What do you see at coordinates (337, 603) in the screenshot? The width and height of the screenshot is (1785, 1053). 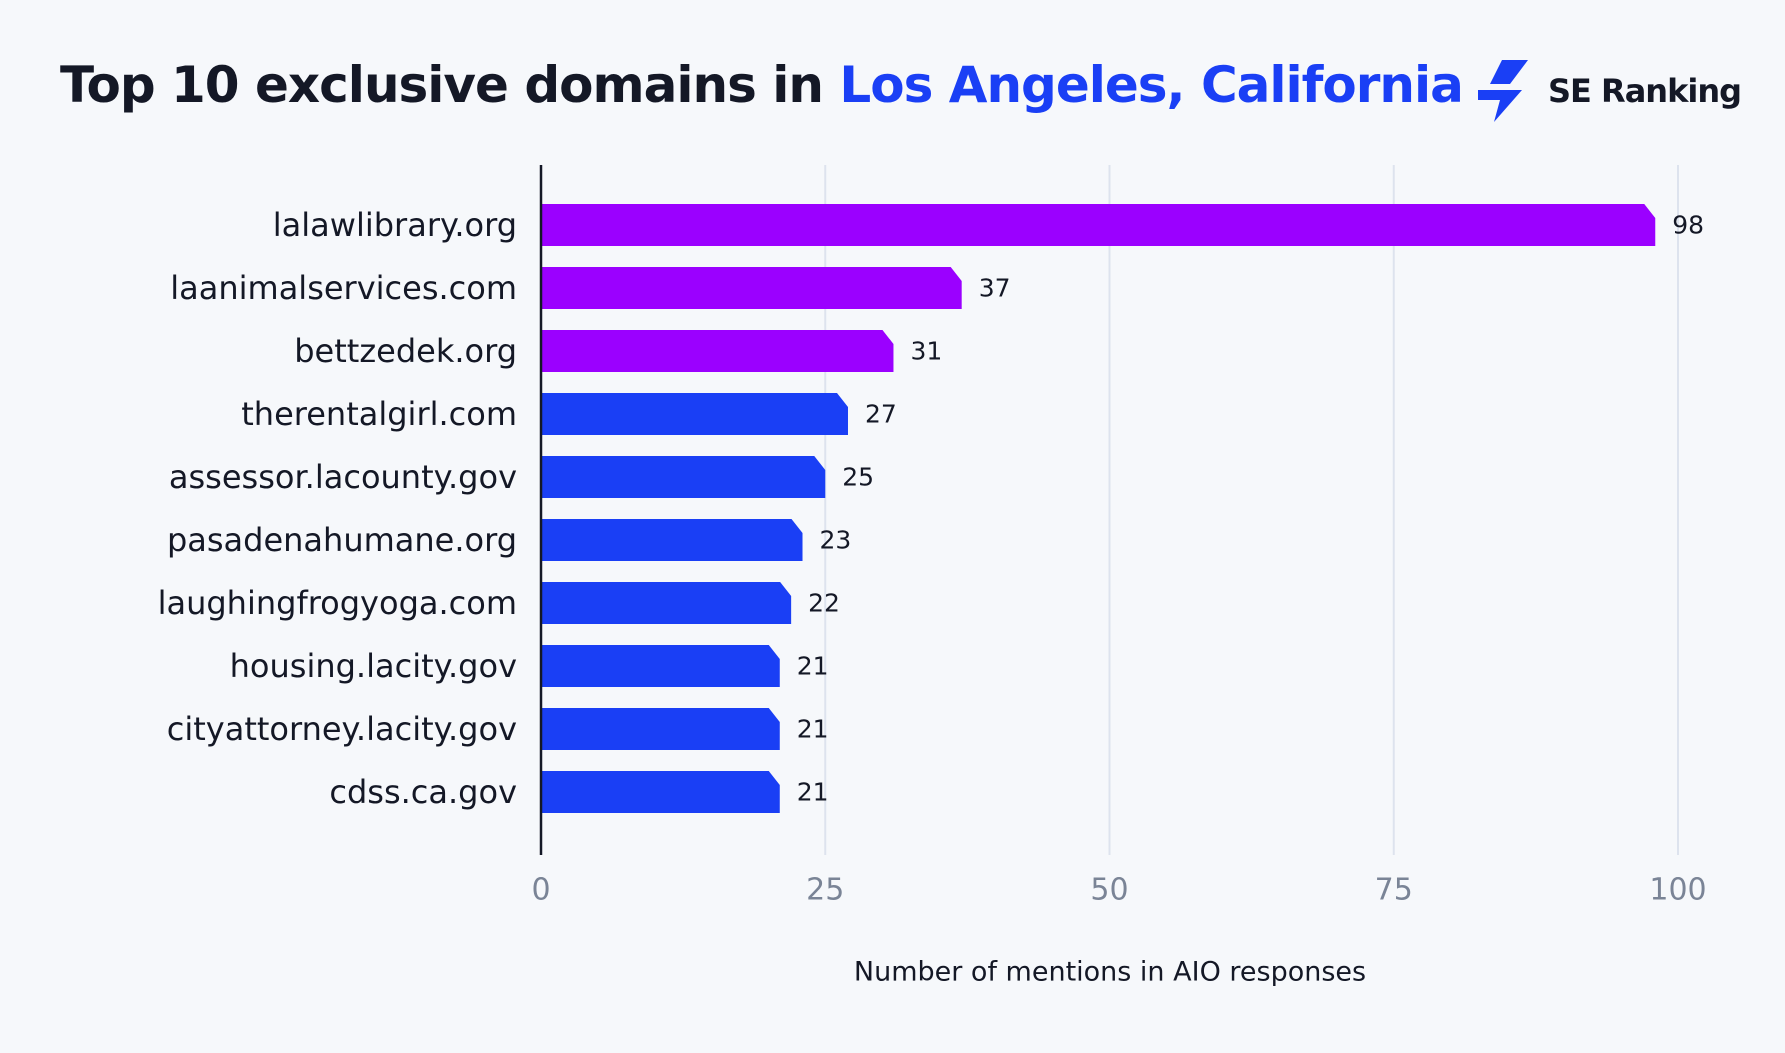 I see `category-label: laughingfrogyoga.com` at bounding box center [337, 603].